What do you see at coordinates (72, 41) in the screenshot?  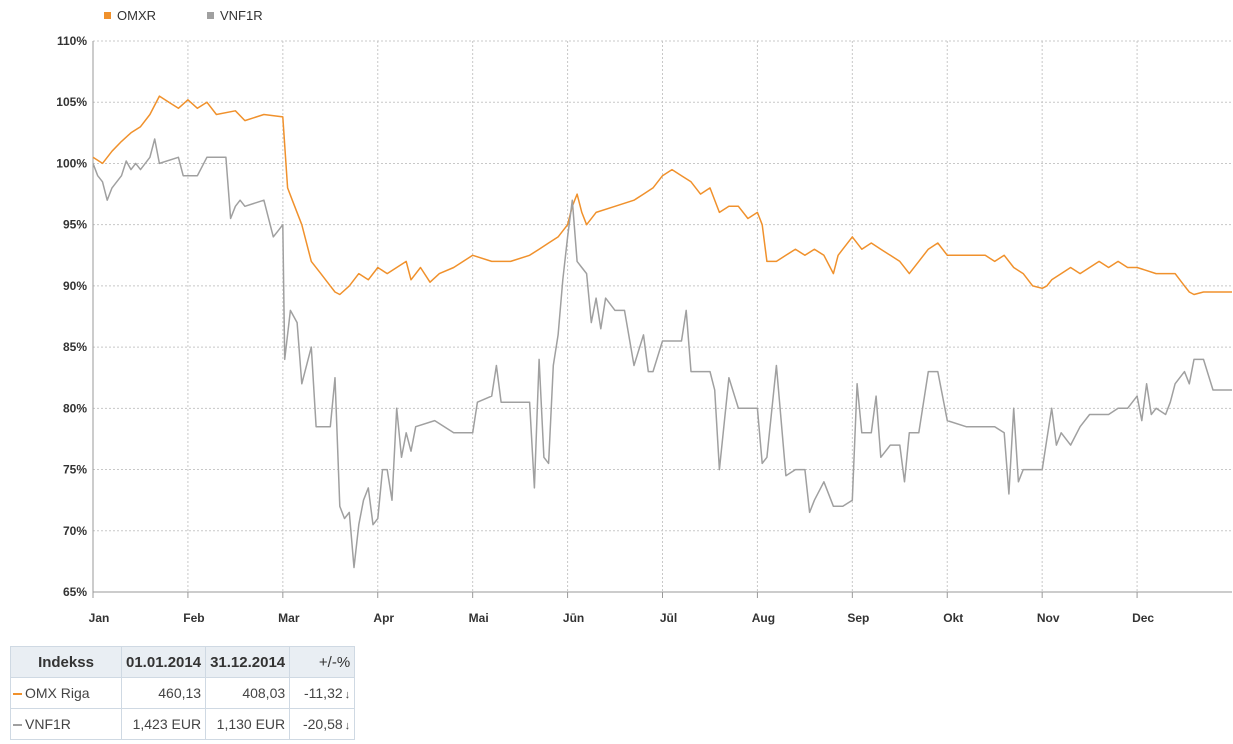 I see `y-tick-label: 110%` at bounding box center [72, 41].